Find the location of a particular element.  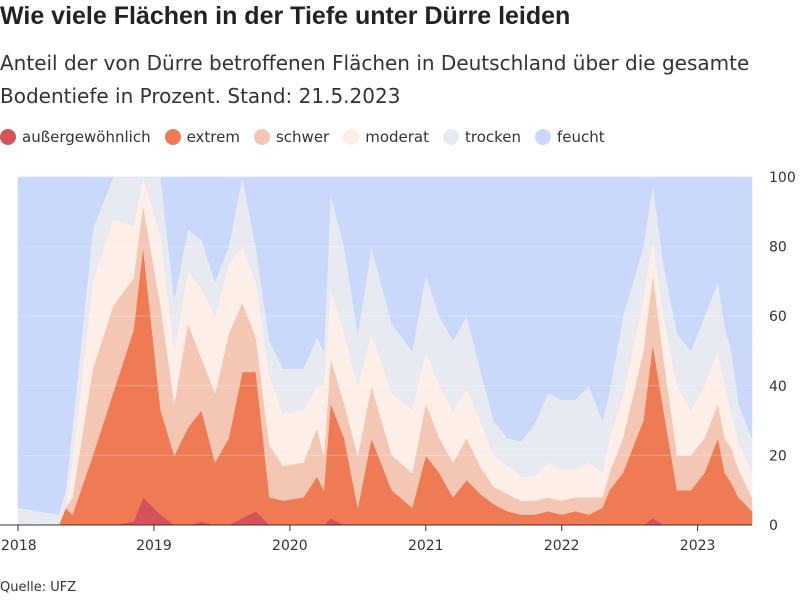

legend-item-moderat: moderat is located at coordinates (386, 137).